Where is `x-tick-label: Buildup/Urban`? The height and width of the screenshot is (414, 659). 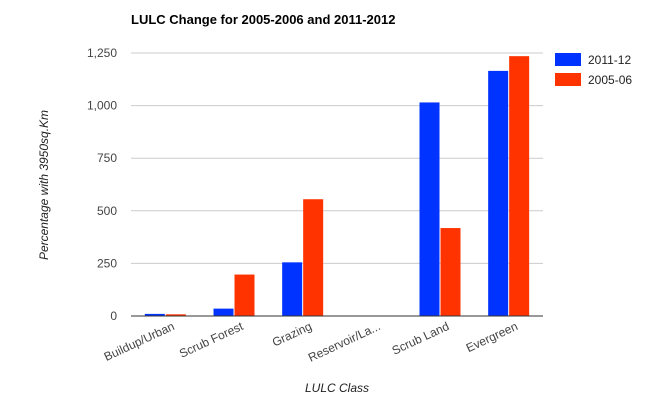
x-tick-label: Buildup/Urban is located at coordinates (139, 341).